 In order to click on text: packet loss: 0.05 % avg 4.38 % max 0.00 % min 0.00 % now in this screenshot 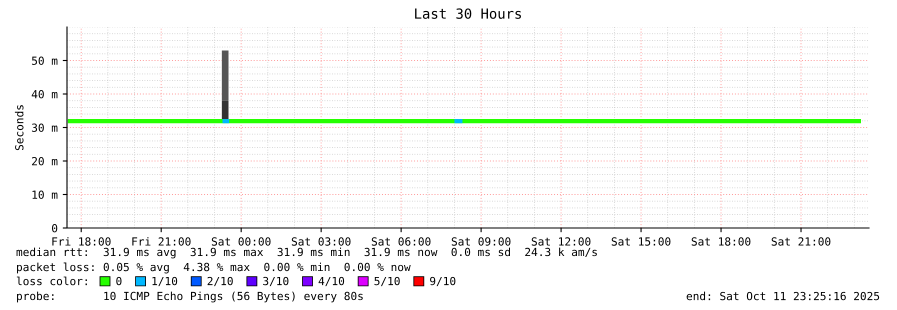, I will do `click(214, 268)`.